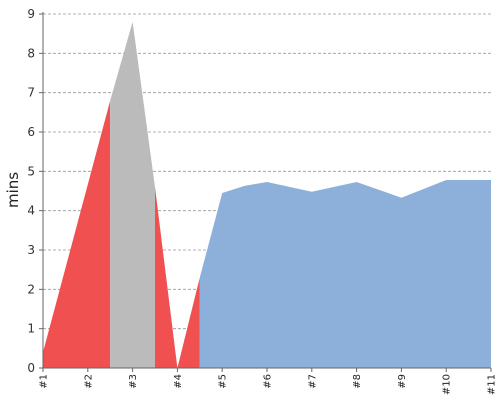 This screenshot has width=500, height=400. Describe the element at coordinates (447, 384) in the screenshot. I see `x-tick-label: #10` at that location.